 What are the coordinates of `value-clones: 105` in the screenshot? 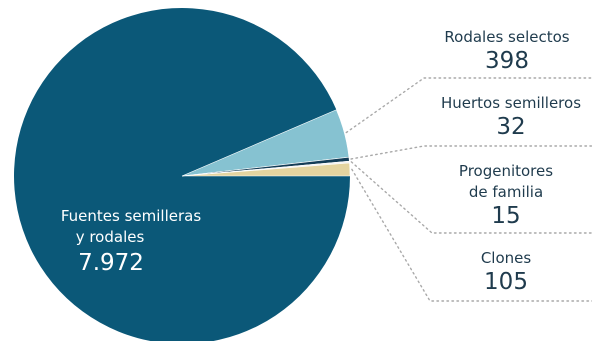 It's located at (506, 282).